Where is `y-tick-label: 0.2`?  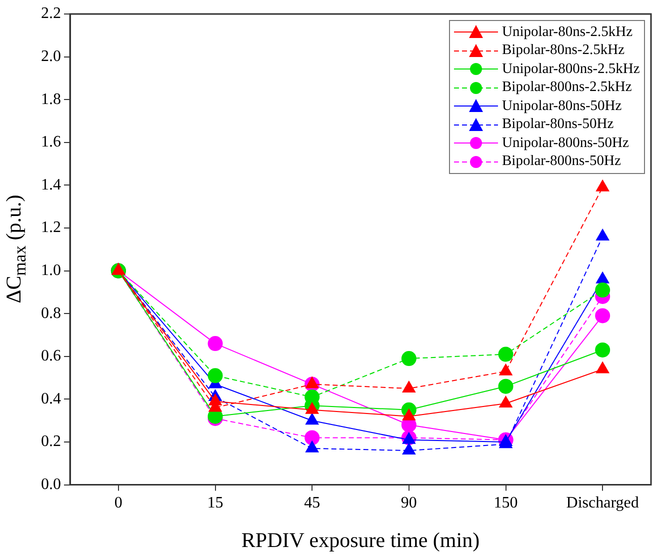
y-tick-label: 0.2 is located at coordinates (51, 441).